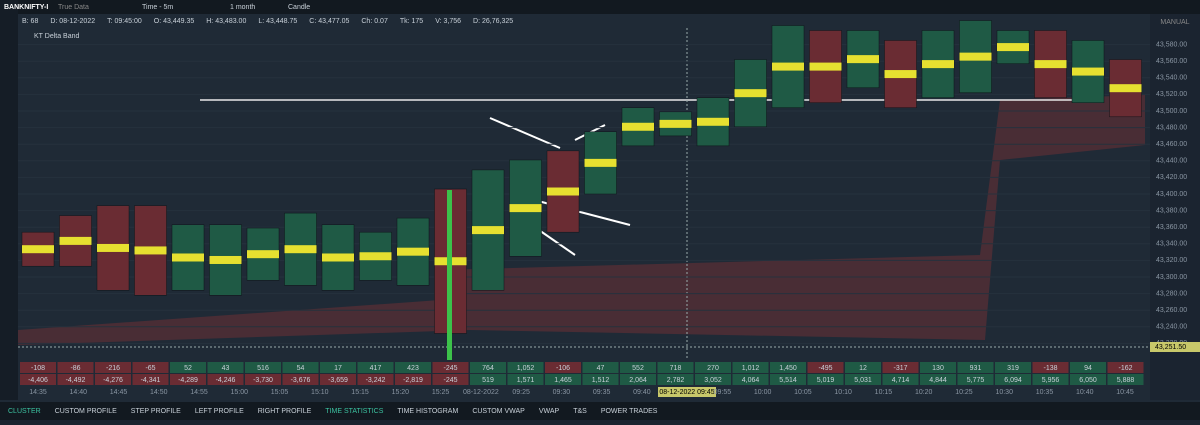 The width and height of the screenshot is (1200, 425). What do you see at coordinates (1171, 310) in the screenshot?
I see `y-tick-label: 43,260.00` at bounding box center [1171, 310].